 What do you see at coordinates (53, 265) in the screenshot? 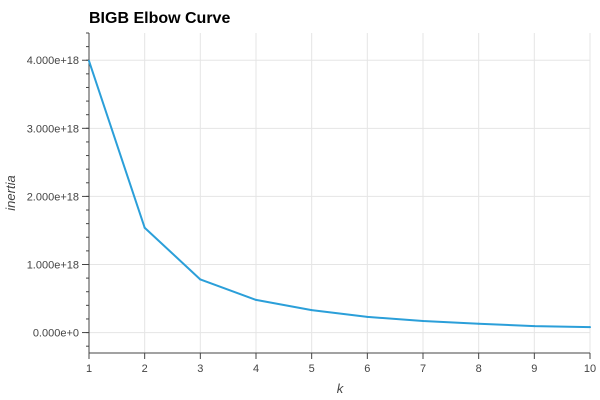
I see `y-tick-label: 1.000e+18` at bounding box center [53, 265].